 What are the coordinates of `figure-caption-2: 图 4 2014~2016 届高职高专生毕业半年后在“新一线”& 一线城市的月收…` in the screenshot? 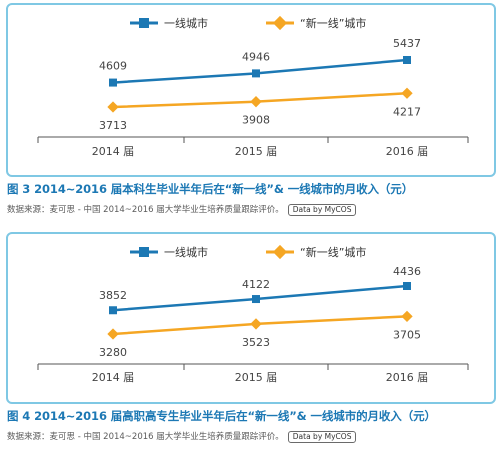 It's located at (221, 416).